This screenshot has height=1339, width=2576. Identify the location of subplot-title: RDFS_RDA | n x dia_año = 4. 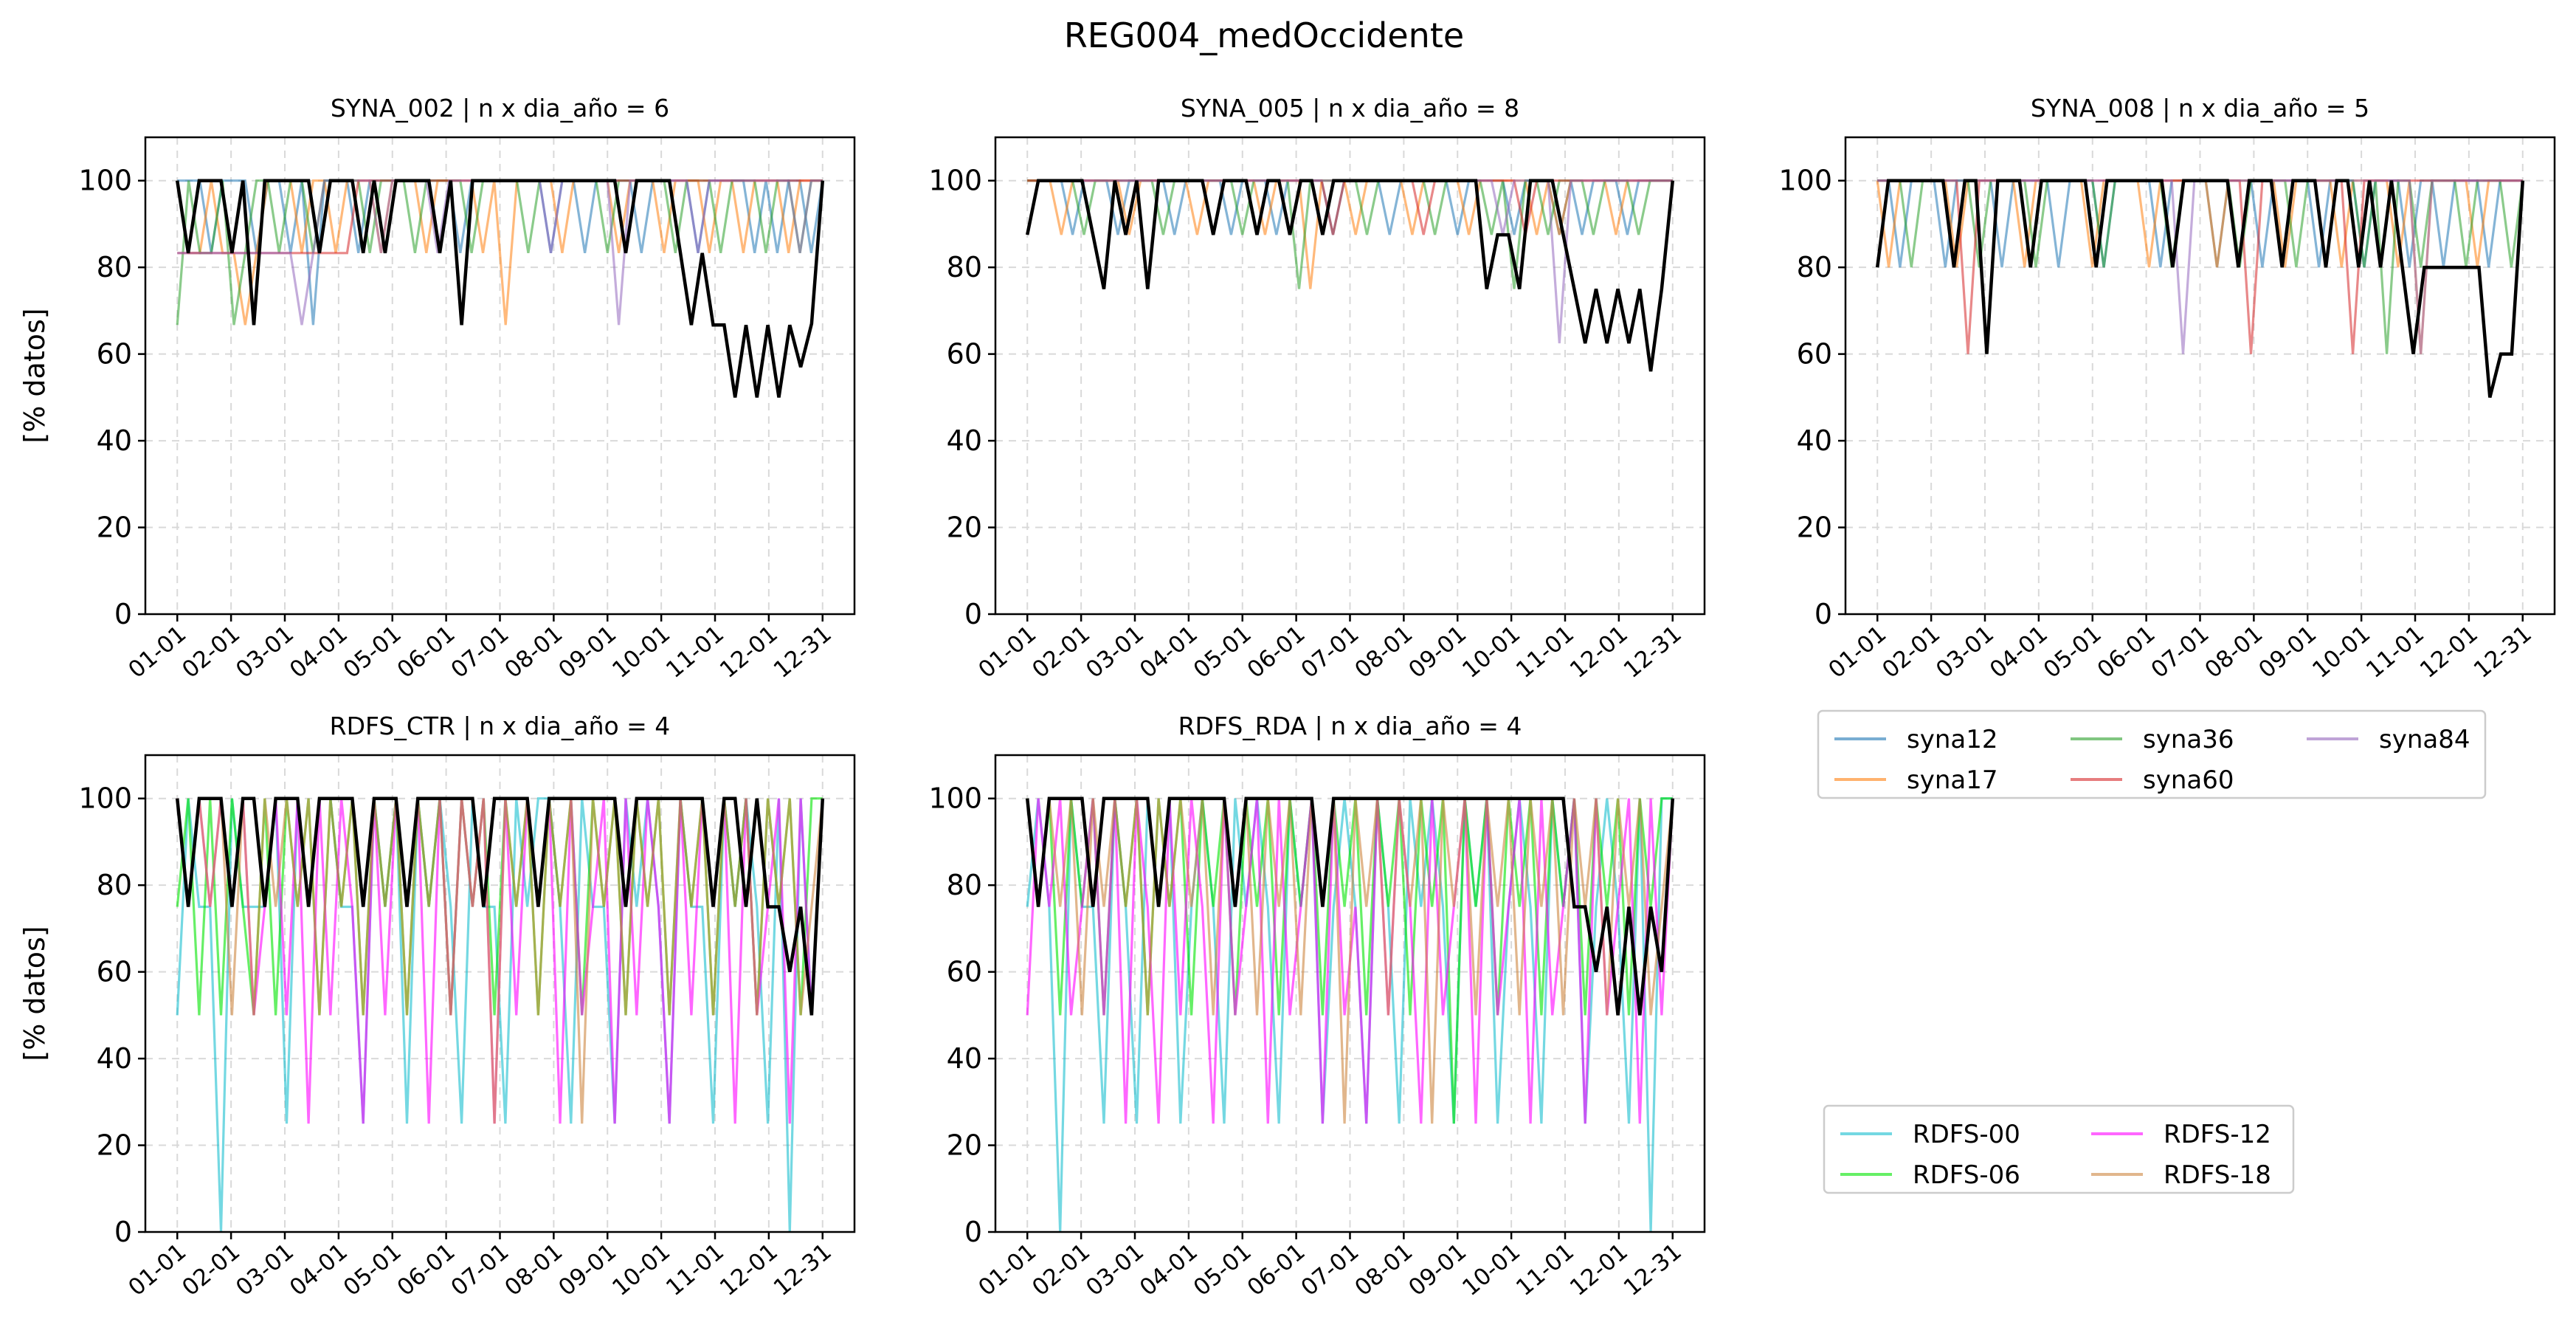
(1350, 726).